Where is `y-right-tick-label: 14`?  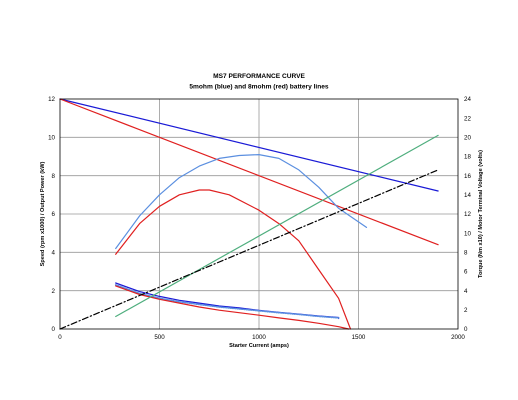
y-right-tick-label: 14 is located at coordinates (467, 195).